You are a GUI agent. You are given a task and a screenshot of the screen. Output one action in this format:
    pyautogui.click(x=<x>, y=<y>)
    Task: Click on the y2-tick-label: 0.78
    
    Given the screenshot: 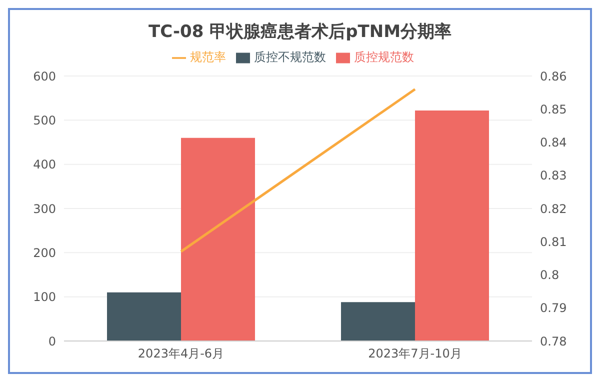 What is the action you would take?
    pyautogui.click(x=553, y=341)
    